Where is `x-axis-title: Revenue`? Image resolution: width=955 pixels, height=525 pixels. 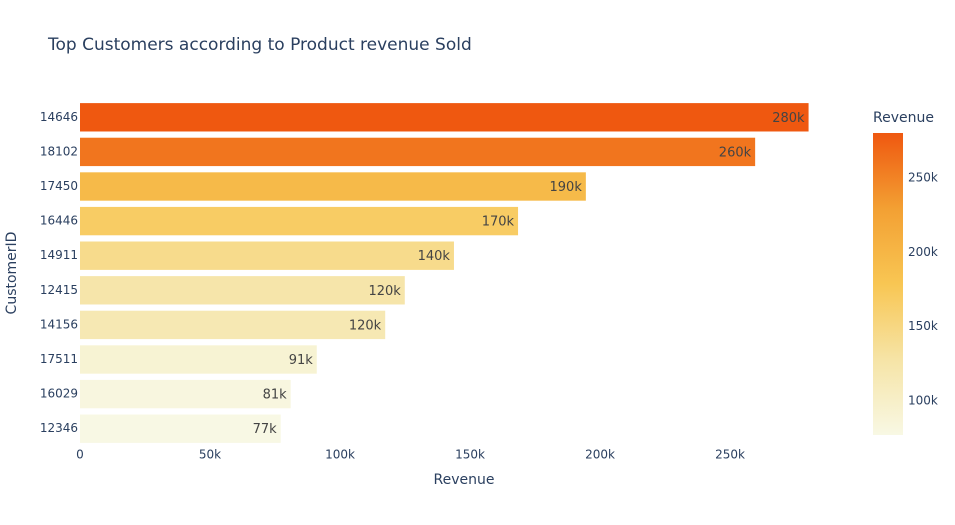 x-axis-title: Revenue is located at coordinates (464, 480).